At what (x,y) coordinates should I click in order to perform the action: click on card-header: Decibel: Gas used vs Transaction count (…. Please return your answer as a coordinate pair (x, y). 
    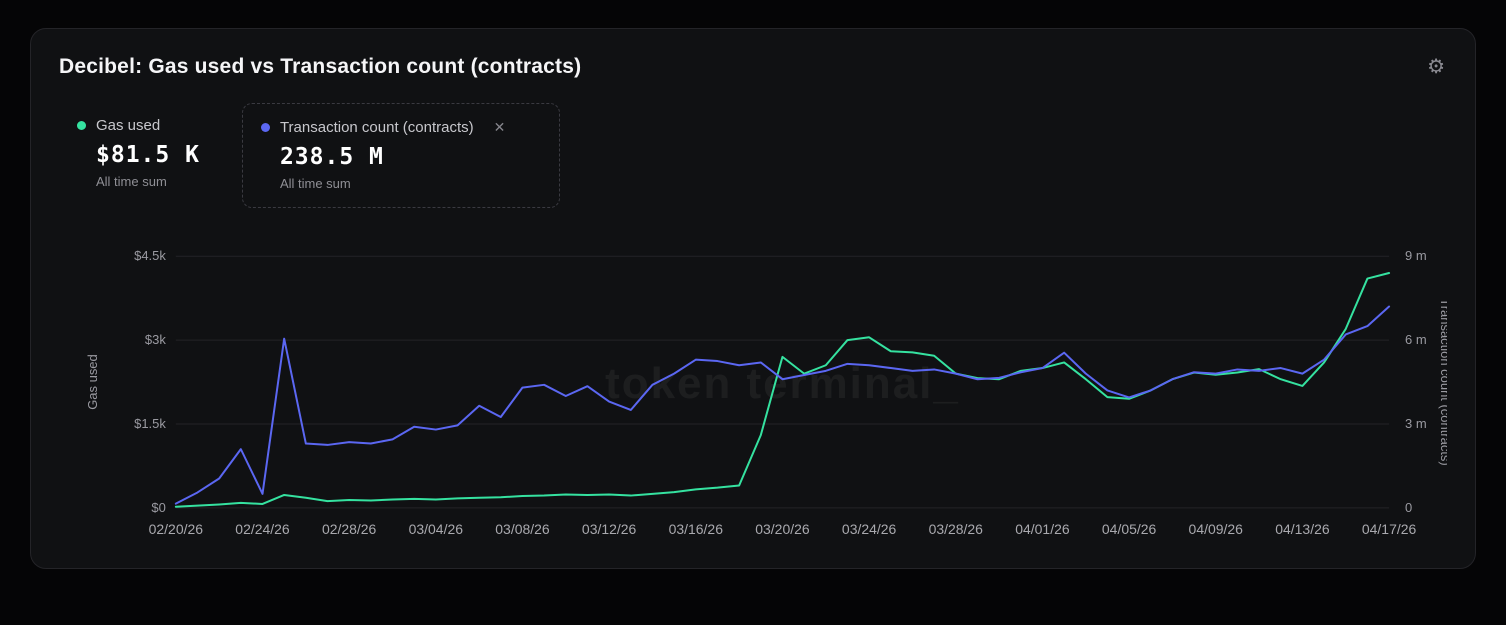
    Looking at the image, I should click on (753, 67).